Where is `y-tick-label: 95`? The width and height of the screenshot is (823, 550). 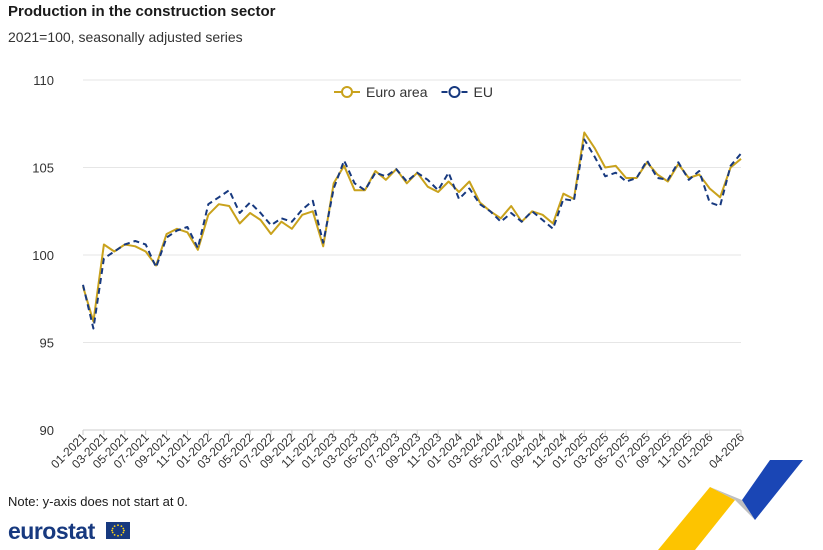 y-tick-label: 95 is located at coordinates (47, 343).